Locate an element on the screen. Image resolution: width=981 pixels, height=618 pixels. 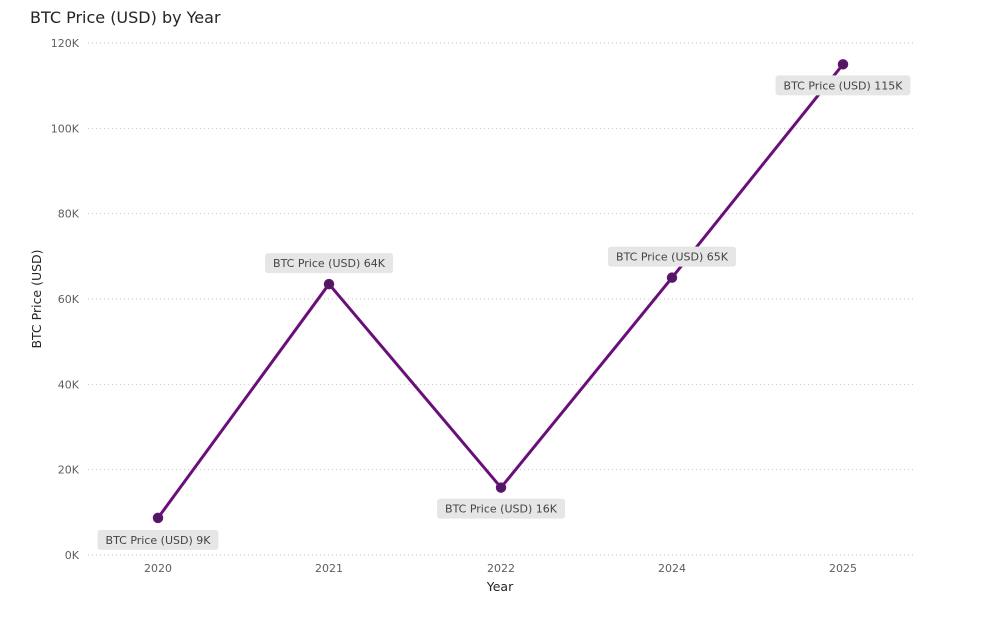
x-tick-label: 2022 is located at coordinates (501, 568).